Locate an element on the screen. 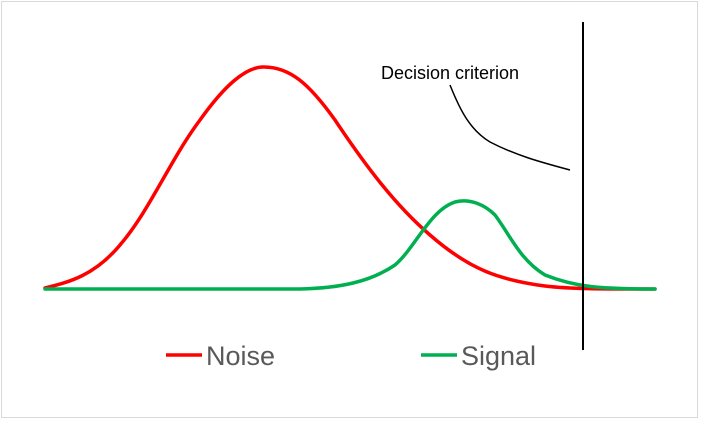 This screenshot has width=701, height=421. legend-signal-label: Signal is located at coordinates (498, 356).